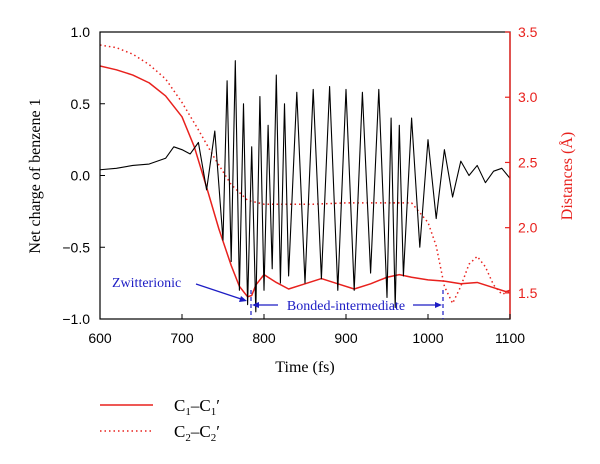 The width and height of the screenshot is (600, 464). I want to click on legend: C1–C1′ C2–C2′, so click(160, 420).